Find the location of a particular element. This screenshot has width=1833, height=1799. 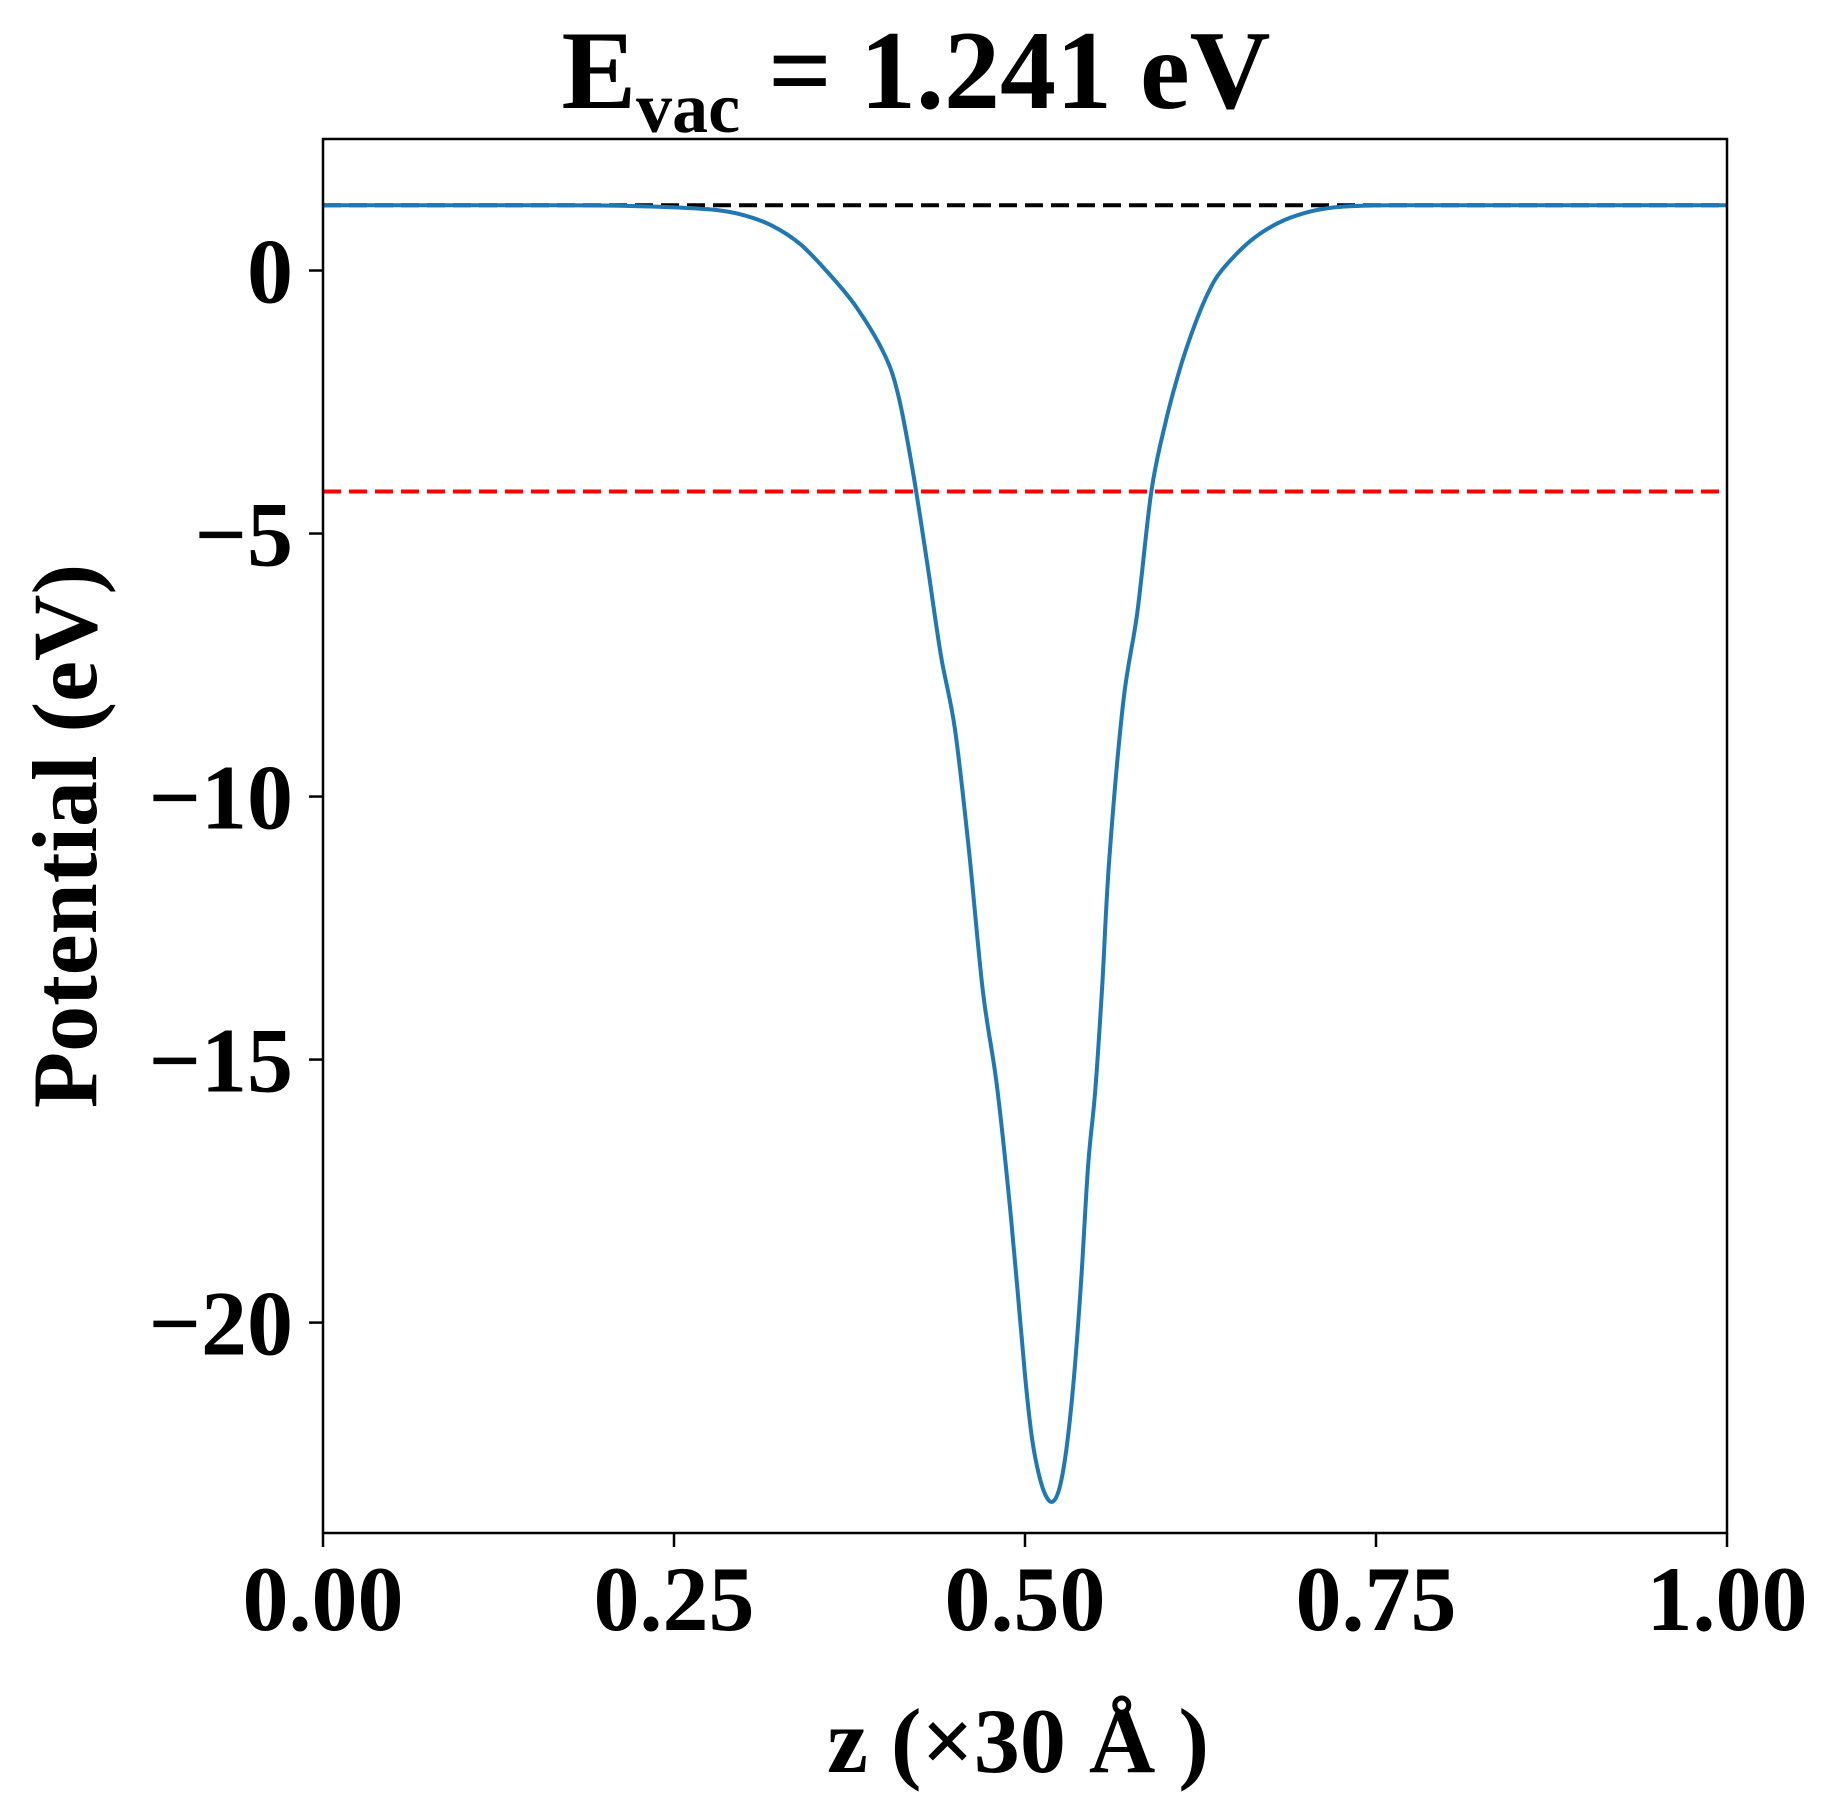

x-tick-label: 0.75 is located at coordinates (1376, 1599).